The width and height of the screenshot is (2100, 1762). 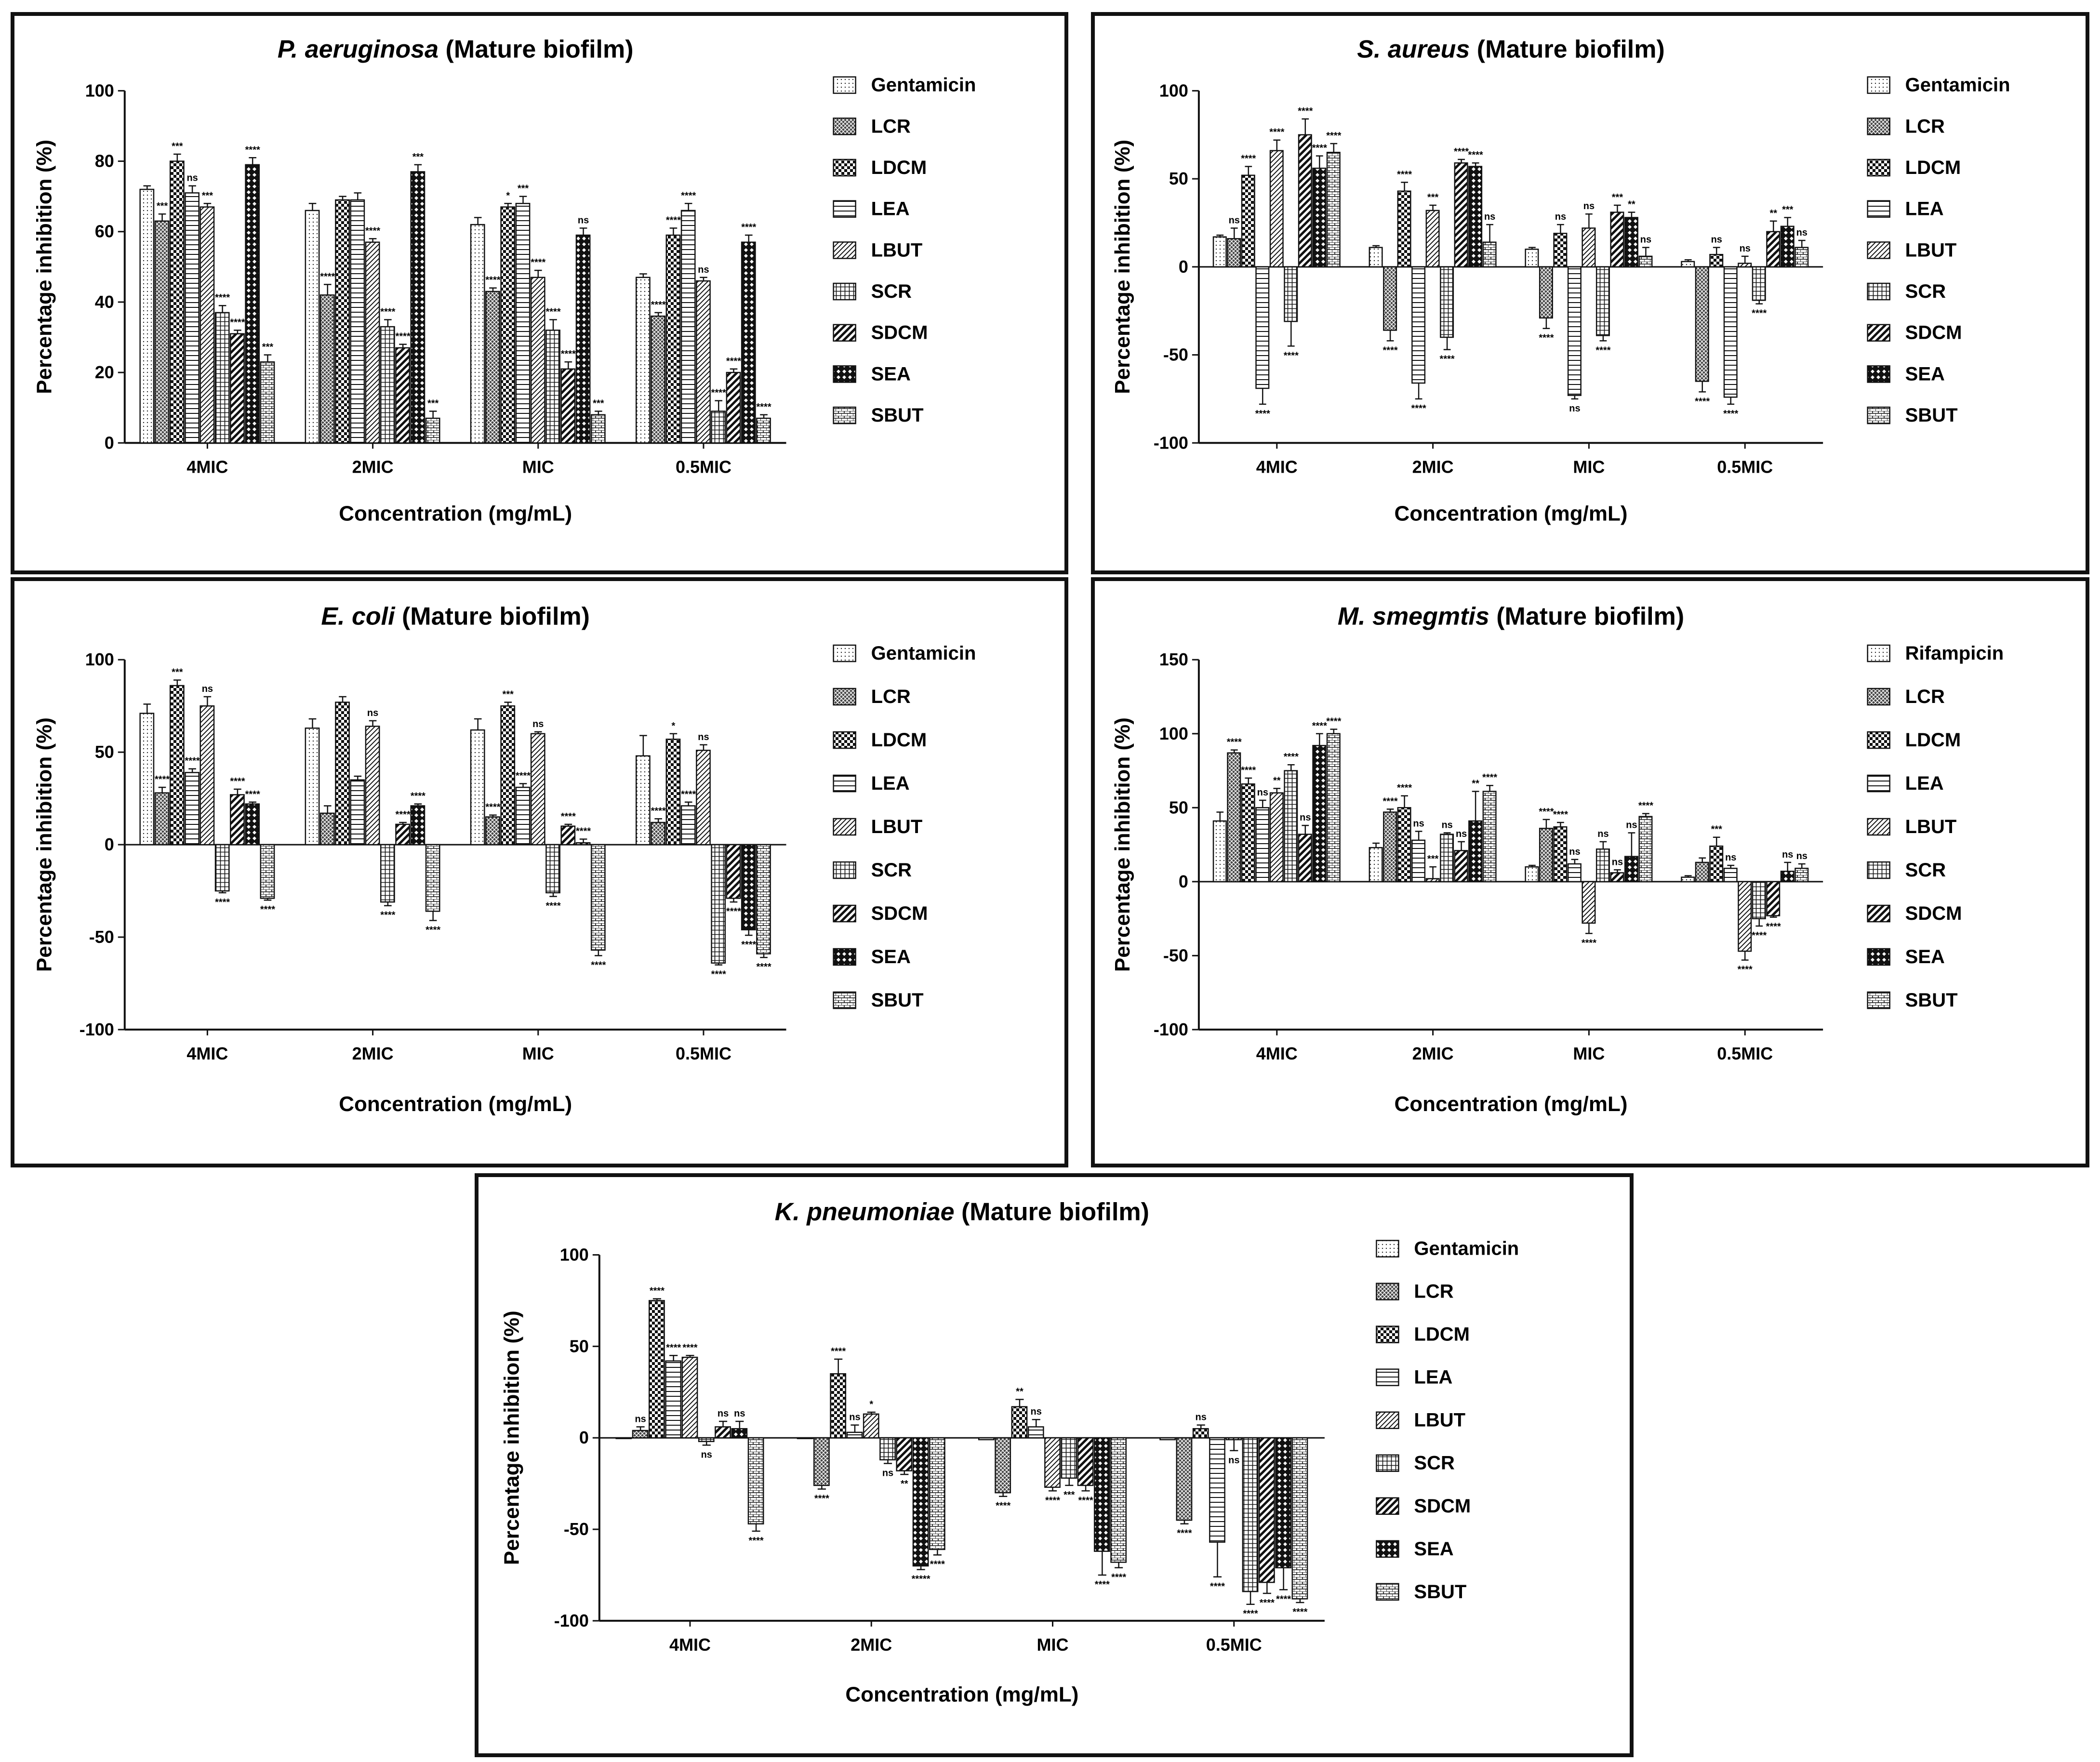 What do you see at coordinates (1532, 874) in the screenshot?
I see `bar-rifampicin-mic` at bounding box center [1532, 874].